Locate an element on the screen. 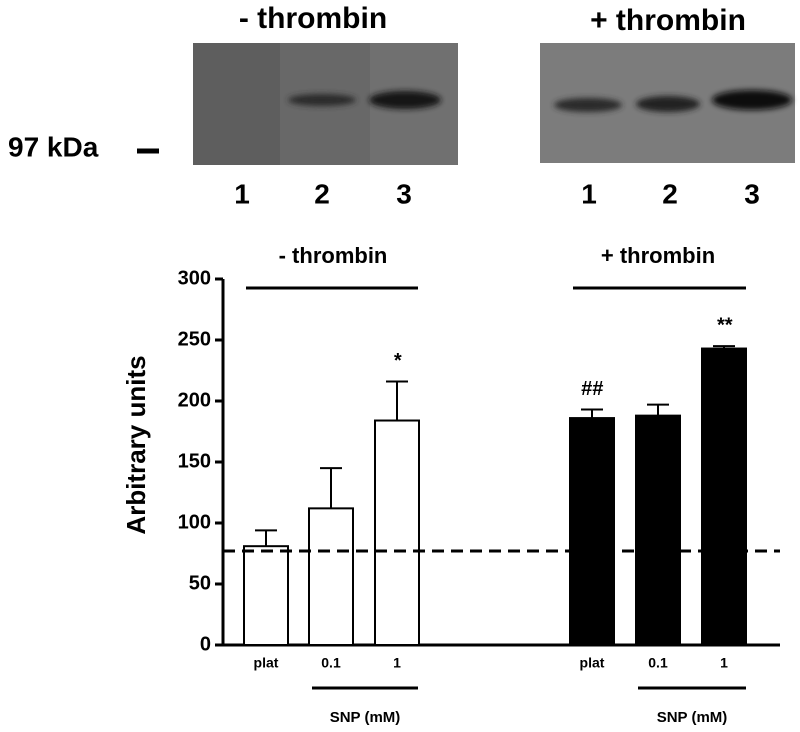 This screenshot has width=800, height=732. y-tick-label: 300 is located at coordinates (194, 278).